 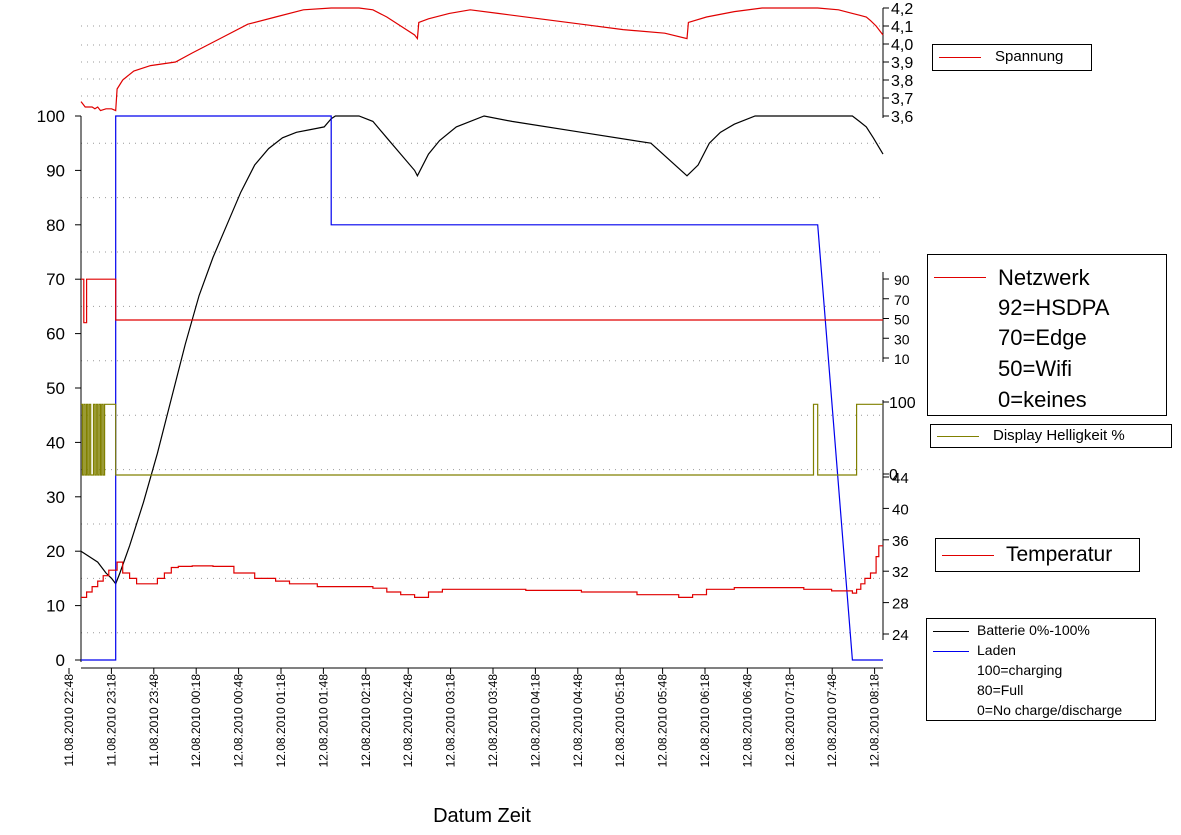 What do you see at coordinates (1000, 690) in the screenshot?
I see `legend-laden-full: 80=Full` at bounding box center [1000, 690].